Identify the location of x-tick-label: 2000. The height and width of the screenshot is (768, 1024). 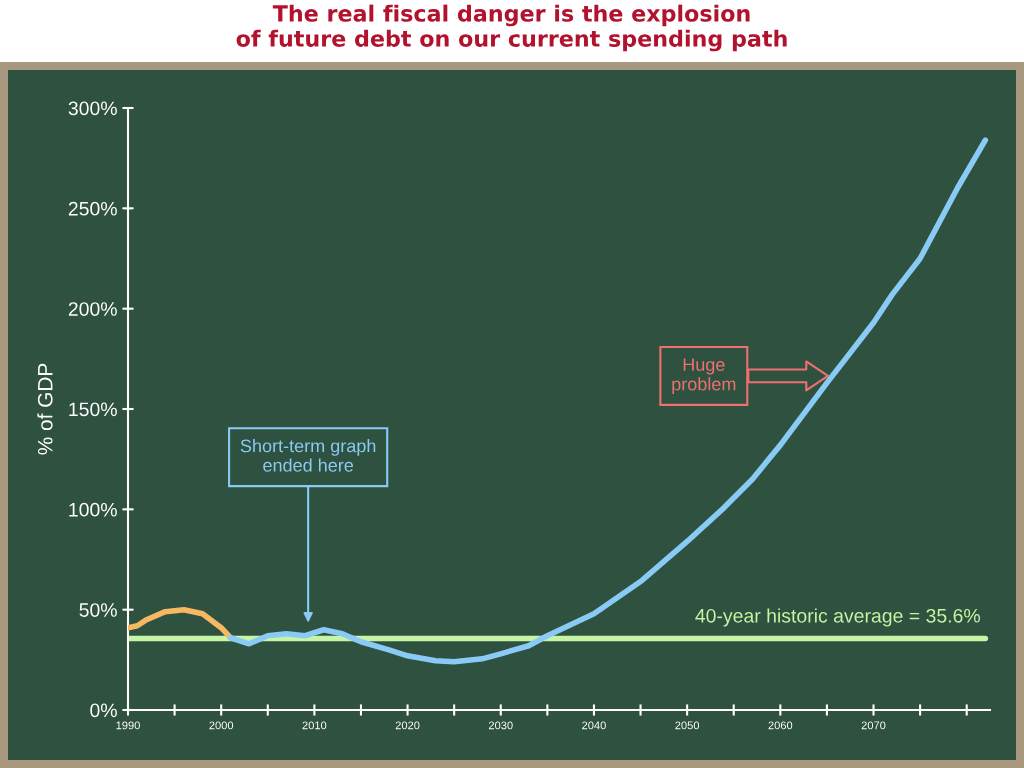
(221, 725).